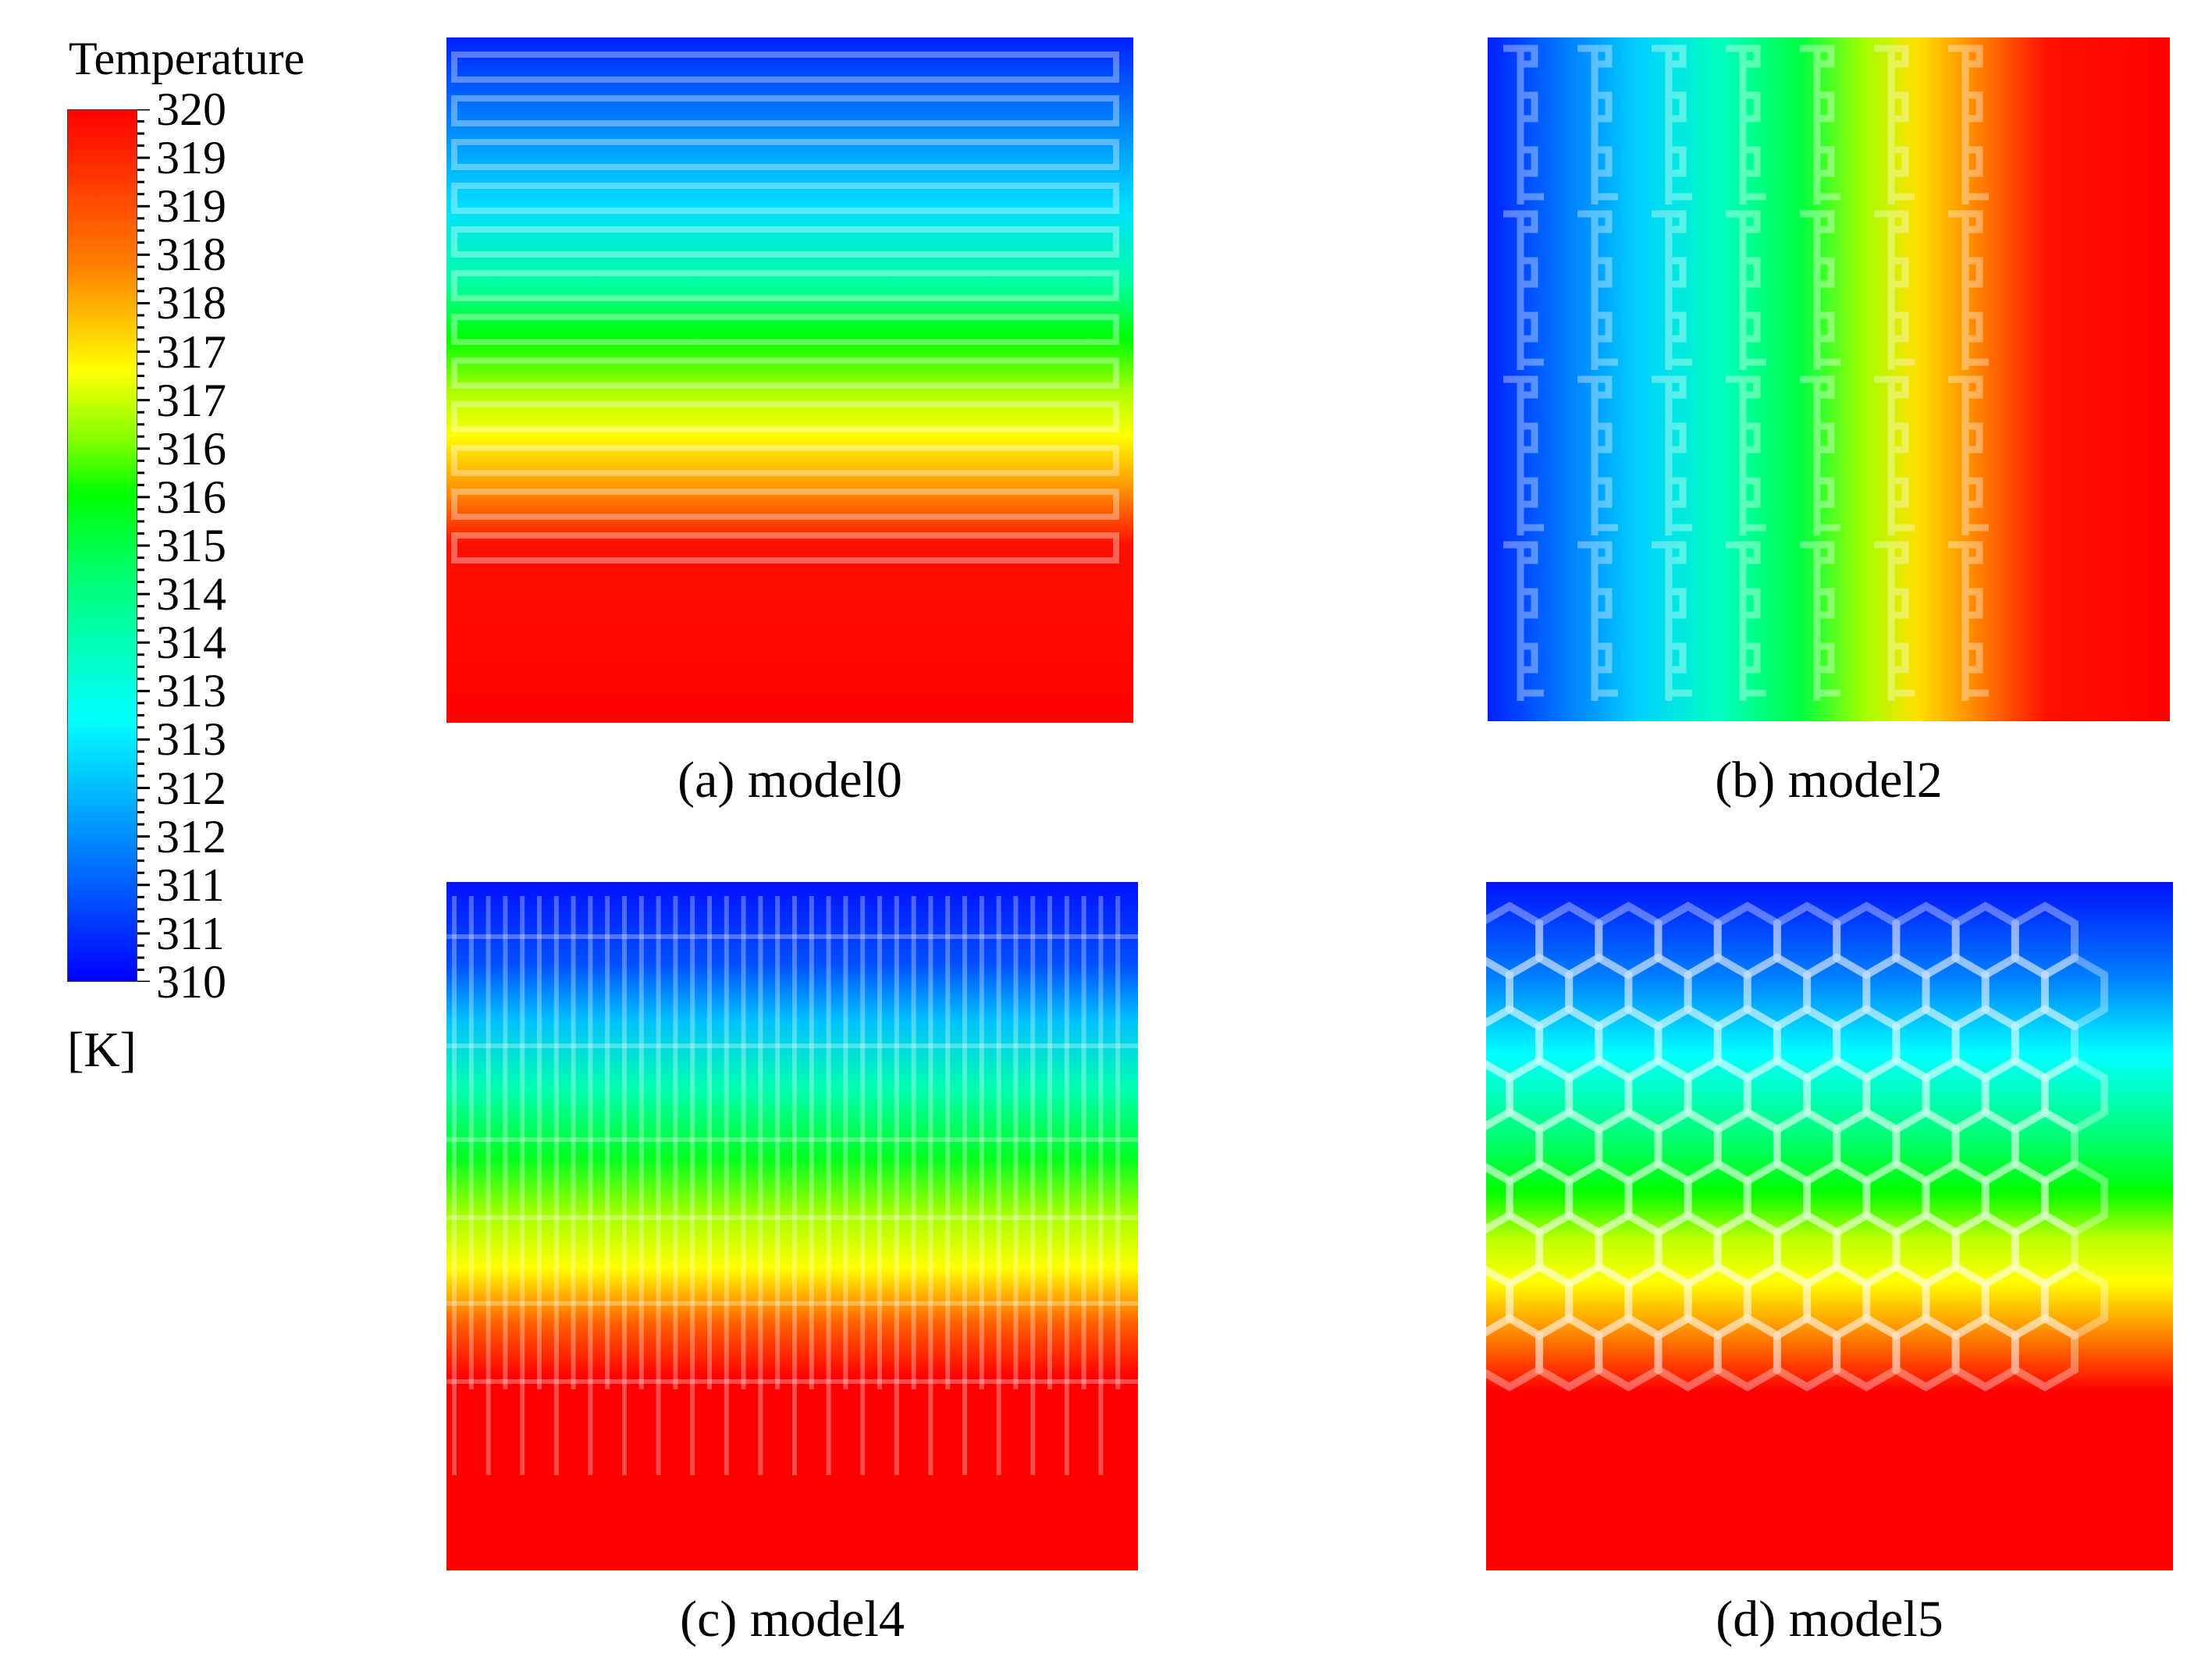 The height and width of the screenshot is (1675, 2212). What do you see at coordinates (187, 58) in the screenshot?
I see `legend-title: Temperature` at bounding box center [187, 58].